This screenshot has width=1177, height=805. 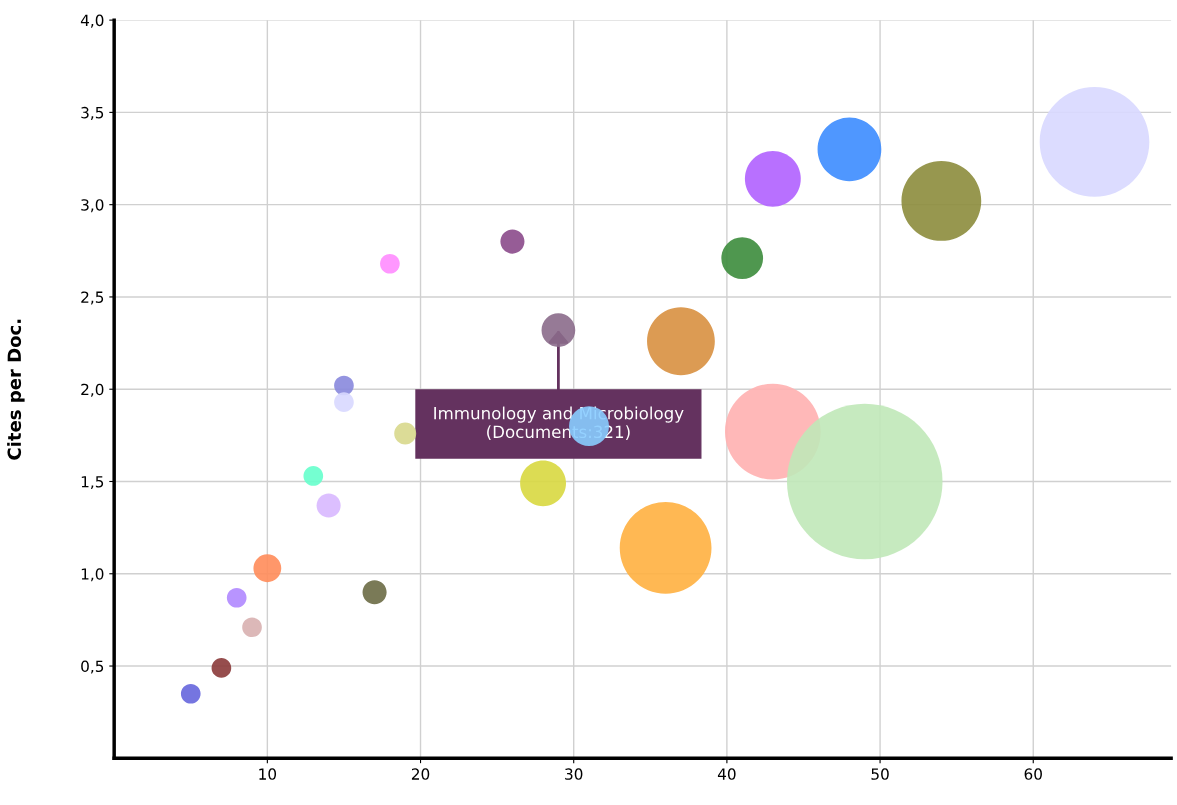 What do you see at coordinates (420, 774) in the screenshot?
I see `x-tick-label: 20` at bounding box center [420, 774].